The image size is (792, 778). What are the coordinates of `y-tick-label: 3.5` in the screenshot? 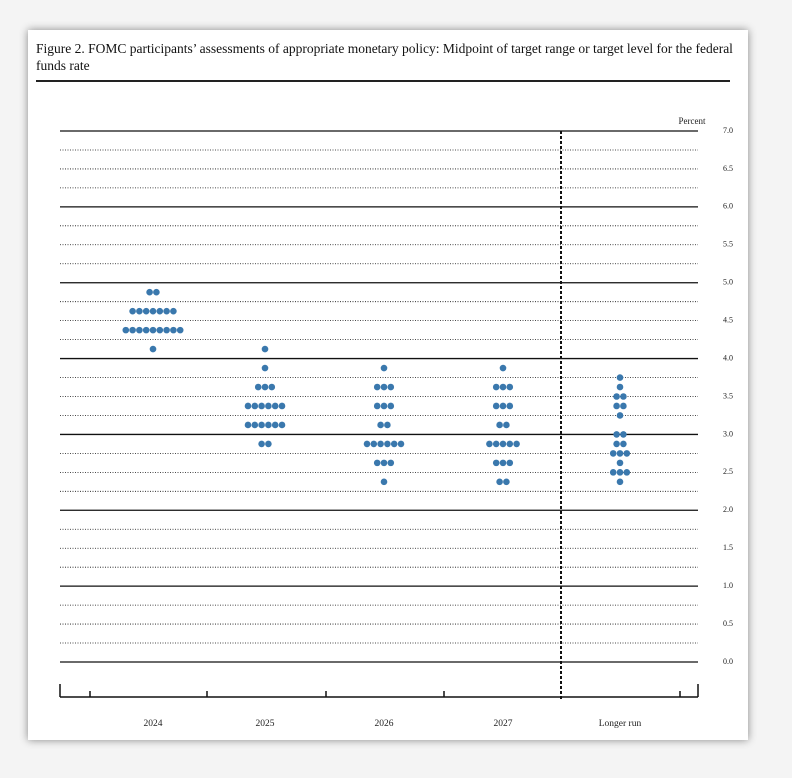 It's located at (728, 395).